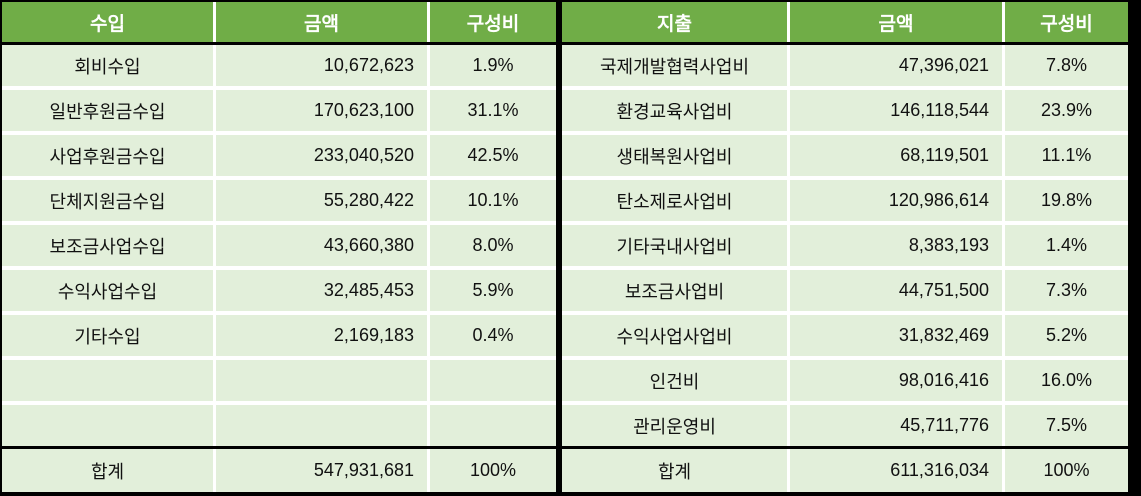  Describe the element at coordinates (896, 65) in the screenshot. I see `amount-cell: 47,396,021` at that location.